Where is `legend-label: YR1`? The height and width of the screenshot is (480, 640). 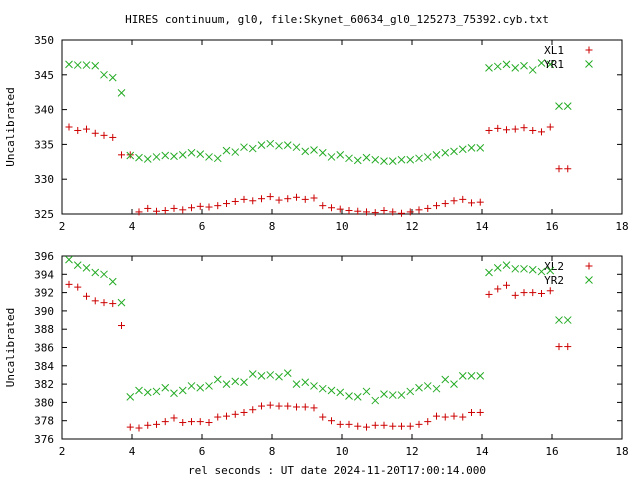 legend-label: YR1 is located at coordinates (554, 64).